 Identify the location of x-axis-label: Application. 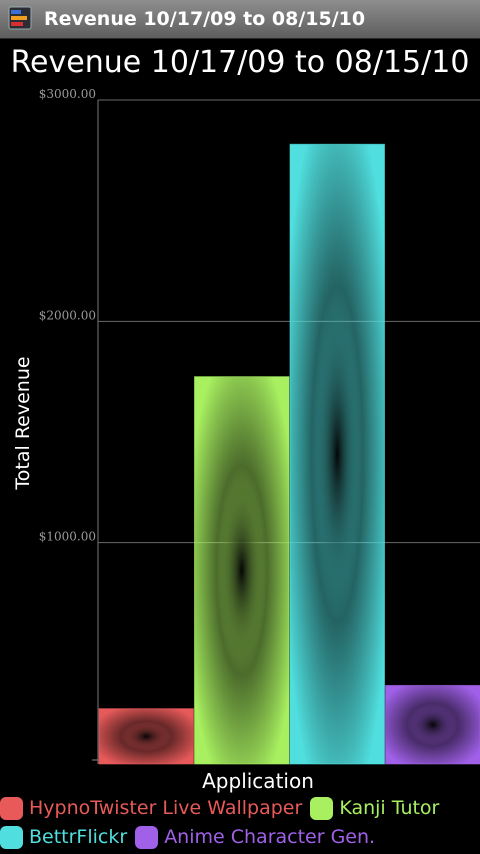
(258, 781).